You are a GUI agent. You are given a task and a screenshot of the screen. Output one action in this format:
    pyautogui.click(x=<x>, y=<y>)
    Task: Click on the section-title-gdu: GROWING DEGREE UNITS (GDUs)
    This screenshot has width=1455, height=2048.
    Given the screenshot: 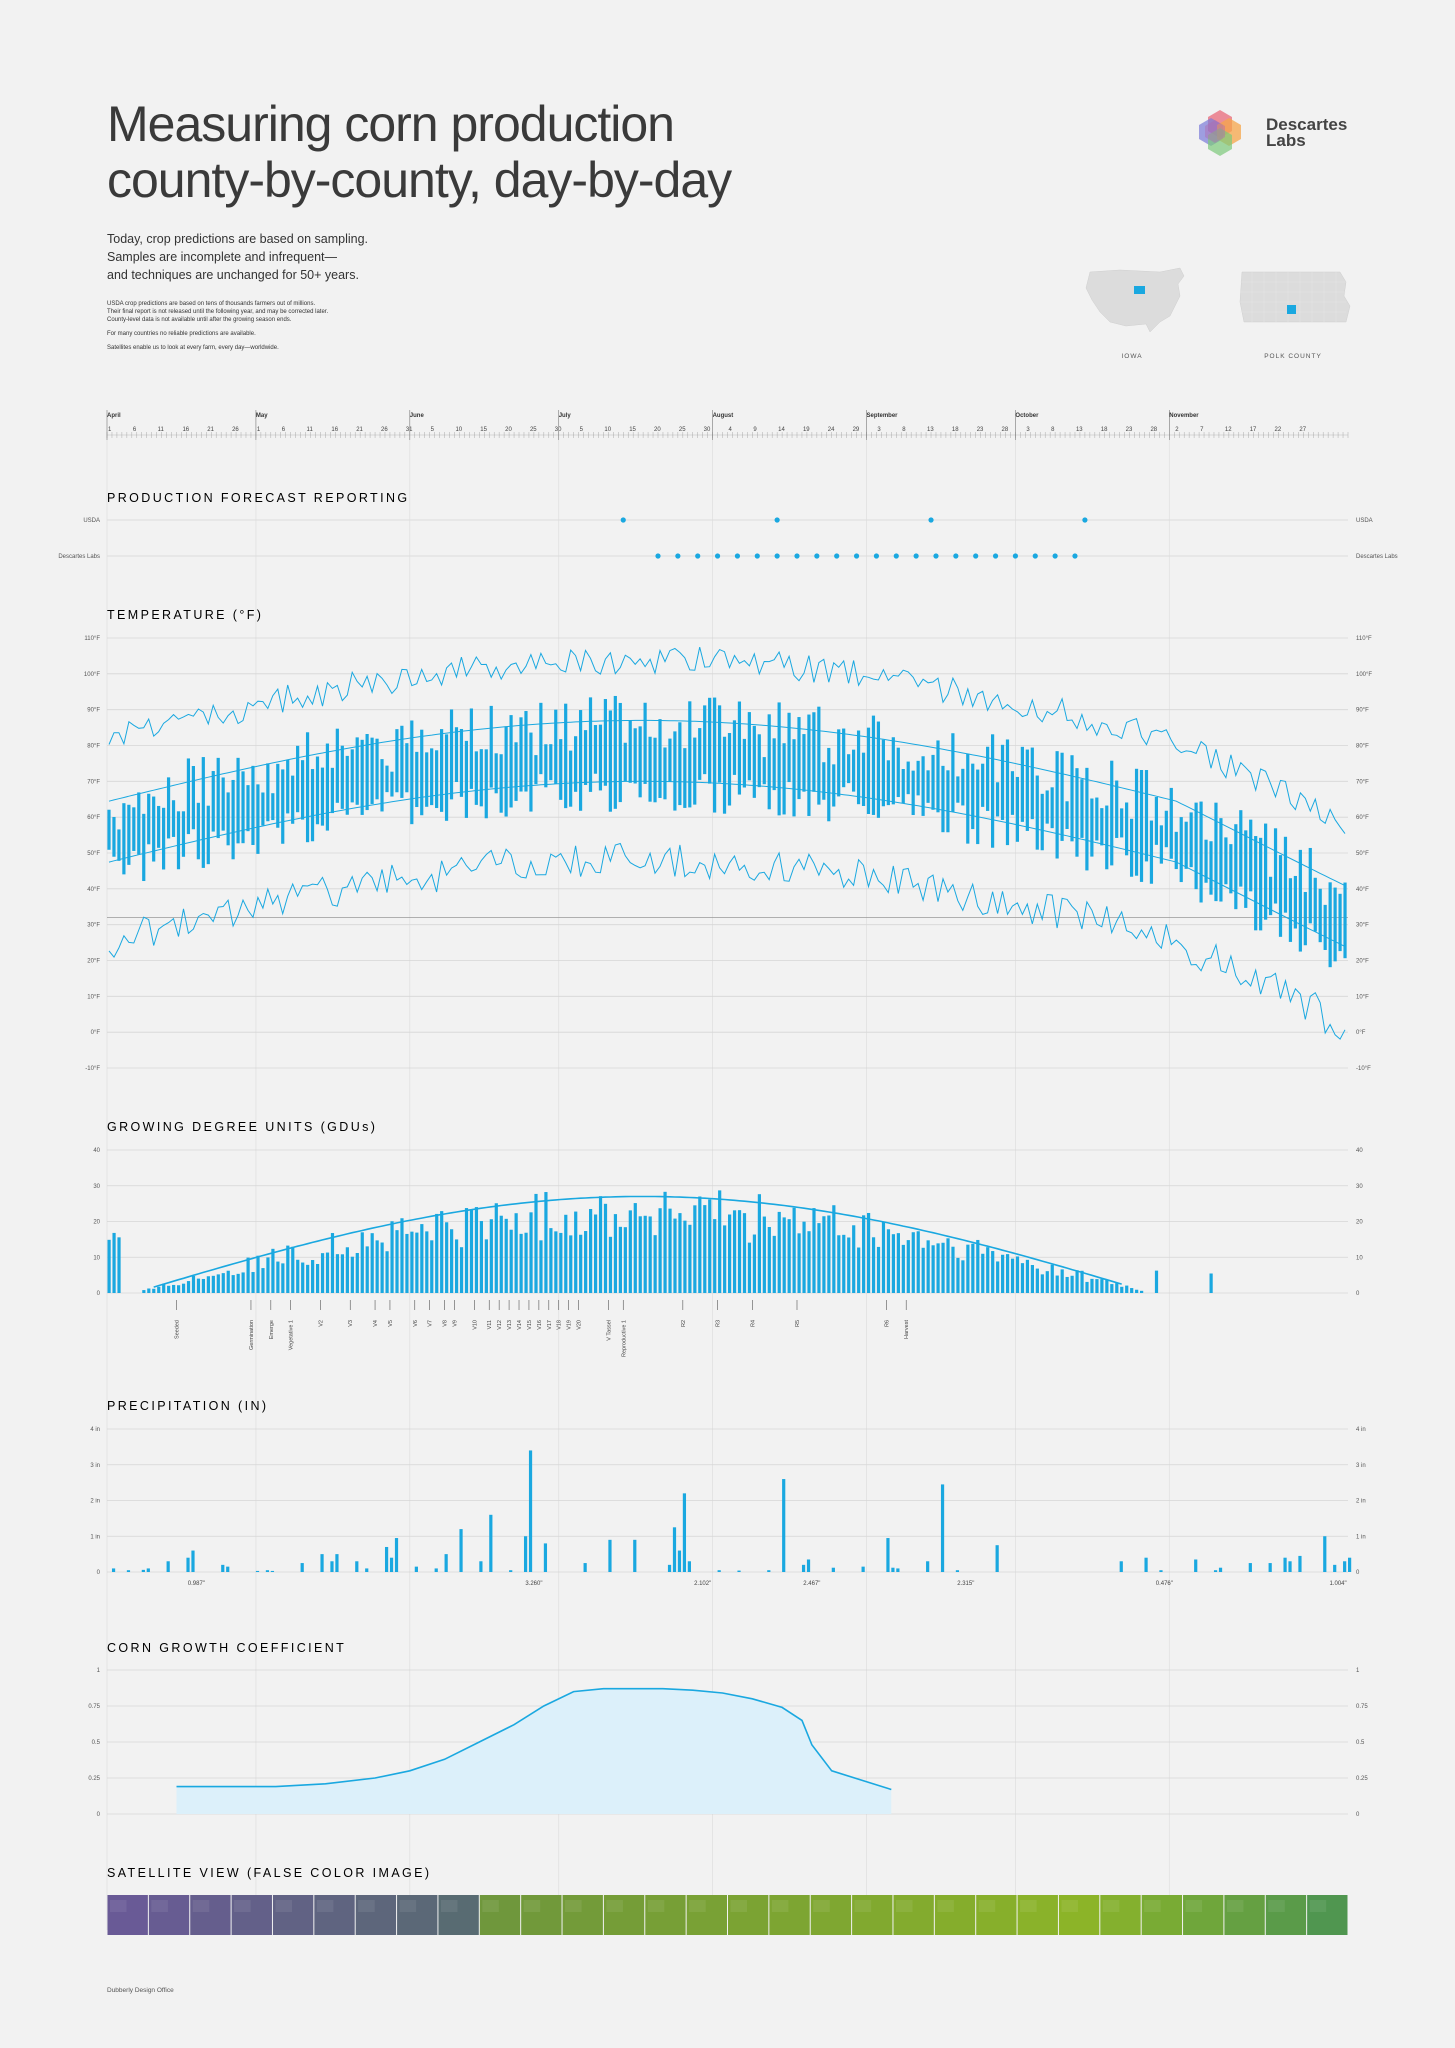 What is the action you would take?
    pyautogui.click(x=242, y=1127)
    